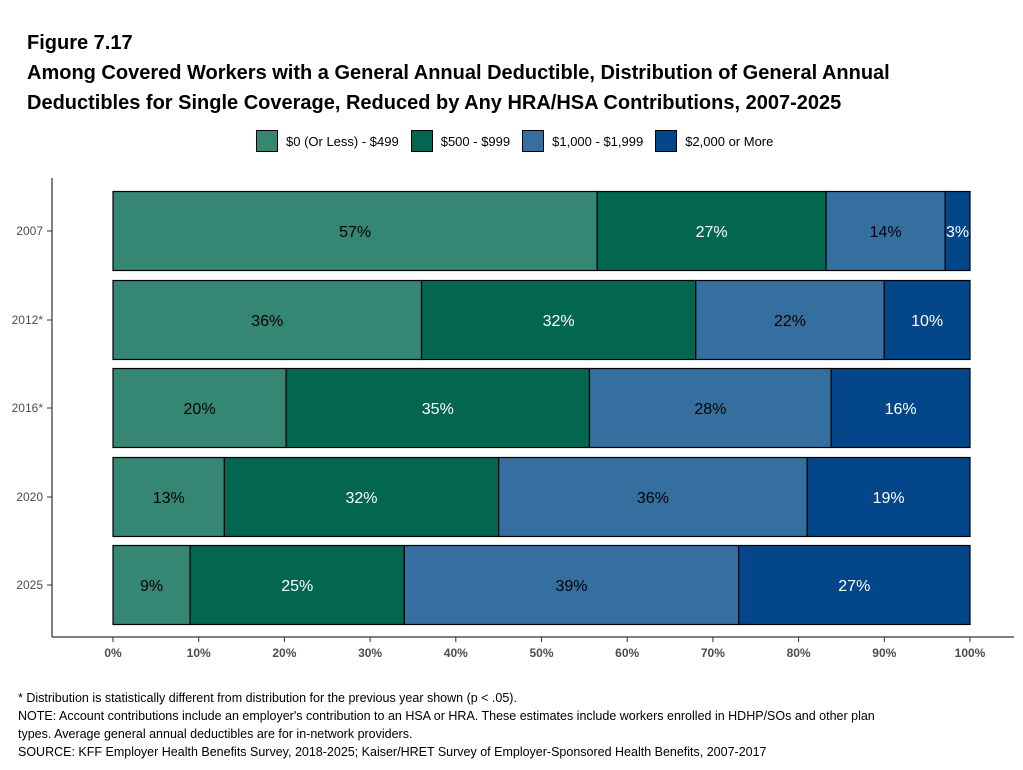 Image resolution: width=1023 pixels, height=770 pixels. I want to click on bar-segment-2016-s3, so click(900, 408).